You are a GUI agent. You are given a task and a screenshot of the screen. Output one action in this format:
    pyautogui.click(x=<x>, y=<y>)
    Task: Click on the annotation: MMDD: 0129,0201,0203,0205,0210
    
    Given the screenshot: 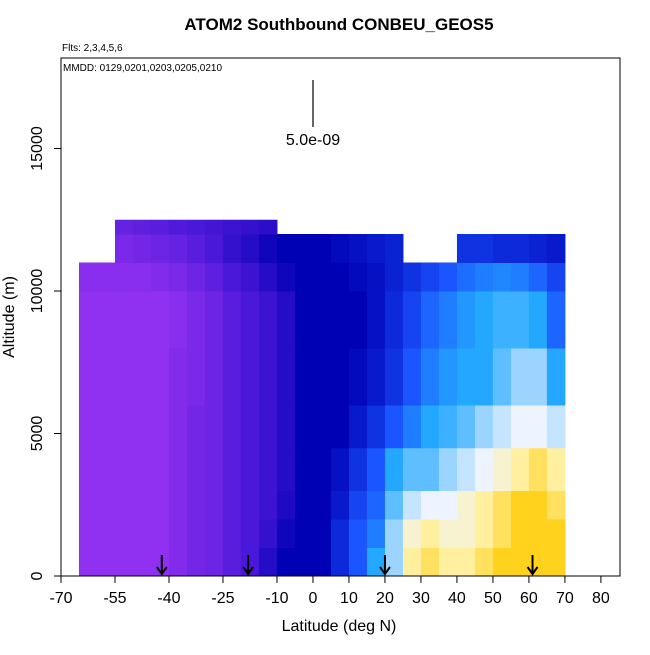 What is the action you would take?
    pyautogui.click(x=142, y=68)
    